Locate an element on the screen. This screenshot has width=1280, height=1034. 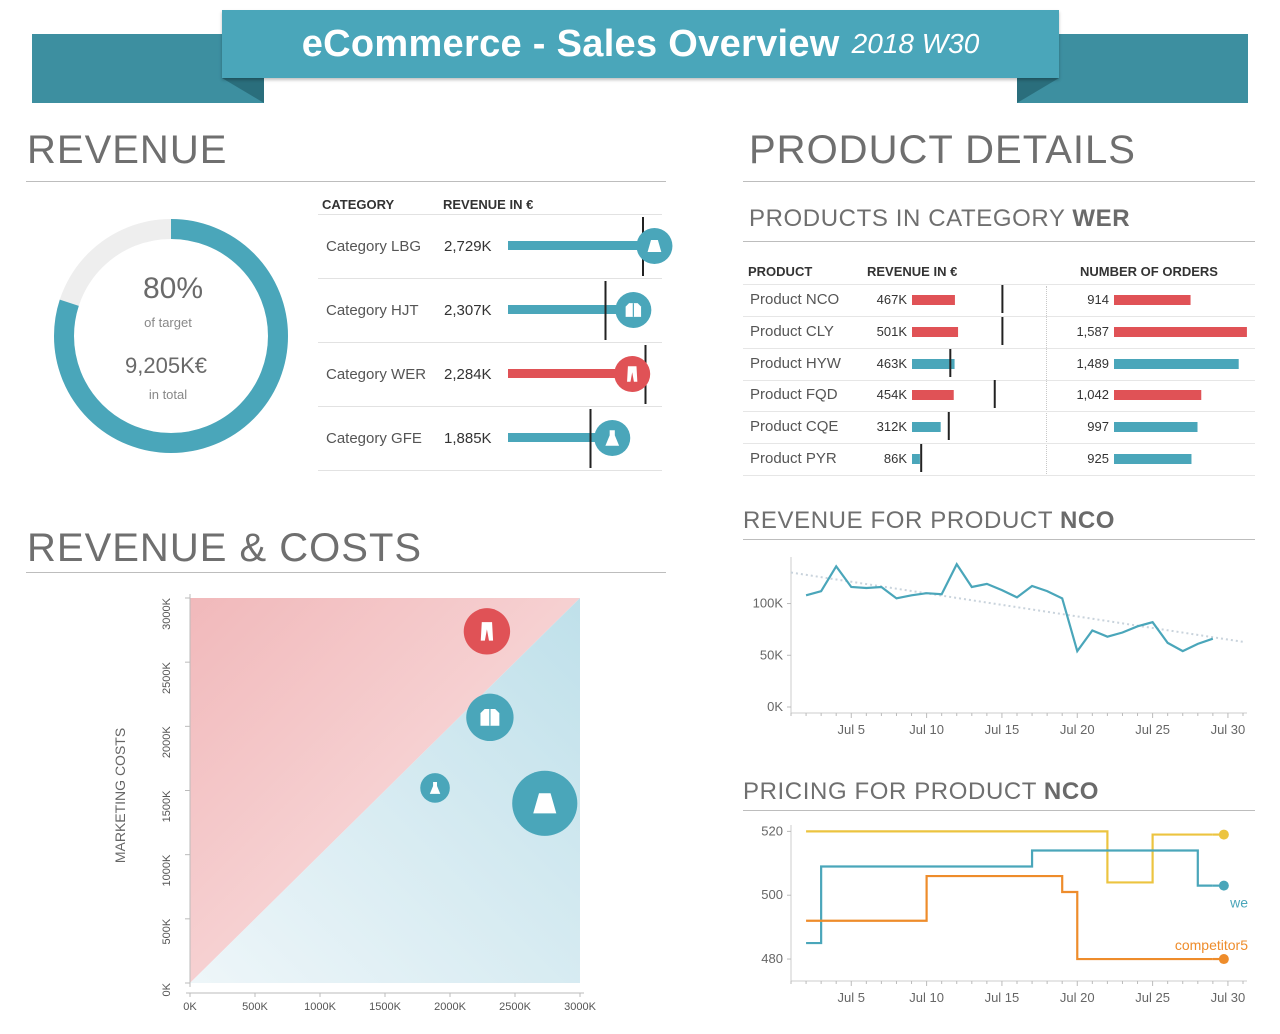
product-orders: 997 is located at coordinates (1098, 427).